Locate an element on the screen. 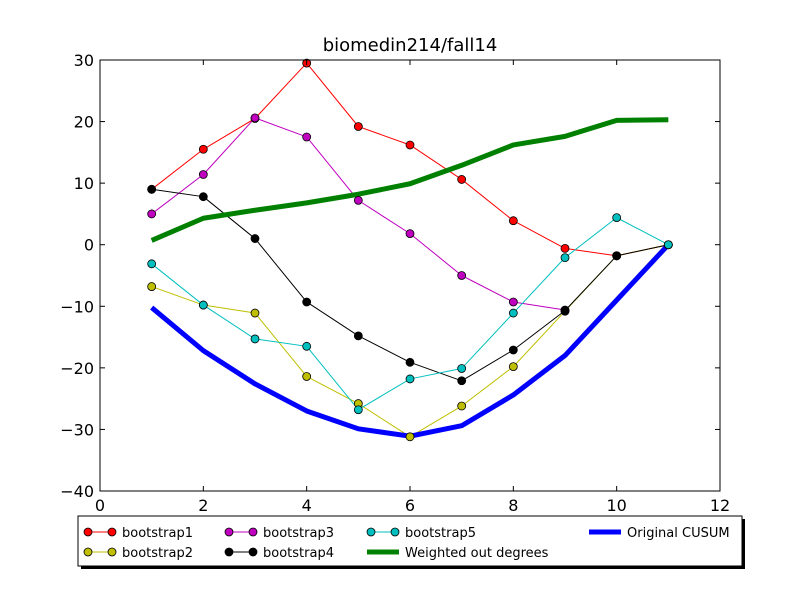  series-line-weighted-out-degrees is located at coordinates (409, 180).